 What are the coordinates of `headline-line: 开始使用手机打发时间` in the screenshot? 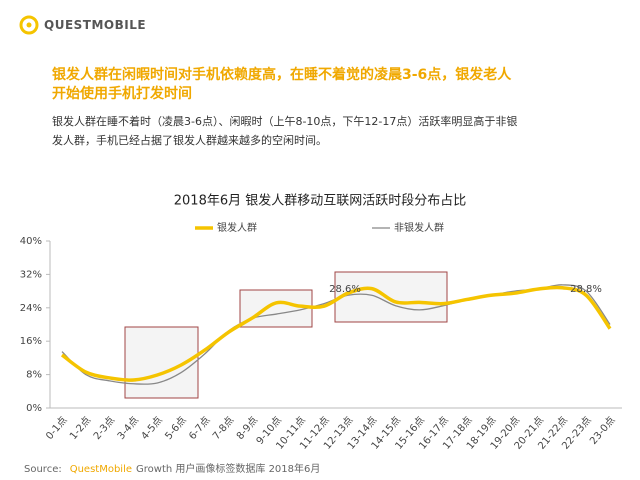 It's located at (122, 94).